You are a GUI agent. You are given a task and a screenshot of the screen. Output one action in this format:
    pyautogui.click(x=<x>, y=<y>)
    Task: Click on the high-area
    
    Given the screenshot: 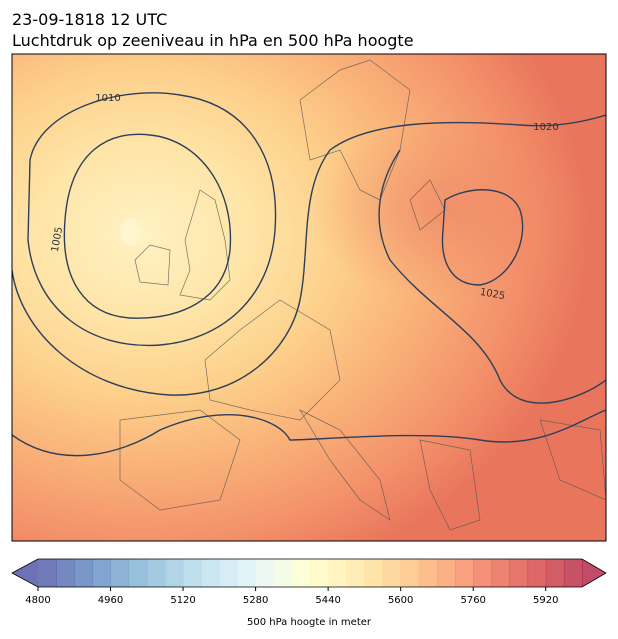 What is the action you would take?
    pyautogui.click(x=450, y=210)
    